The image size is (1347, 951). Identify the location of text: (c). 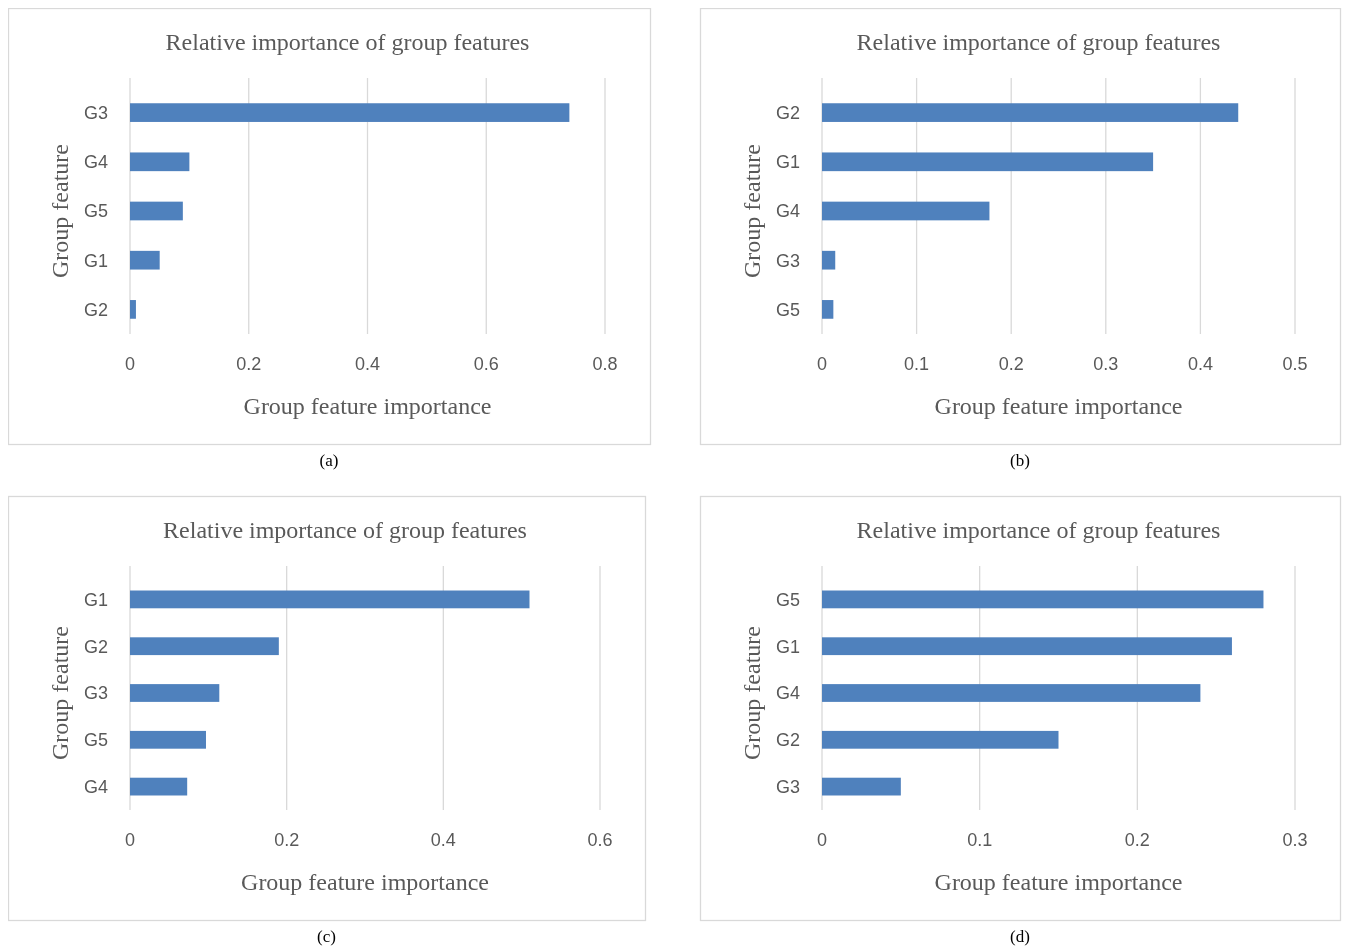
(326, 936).